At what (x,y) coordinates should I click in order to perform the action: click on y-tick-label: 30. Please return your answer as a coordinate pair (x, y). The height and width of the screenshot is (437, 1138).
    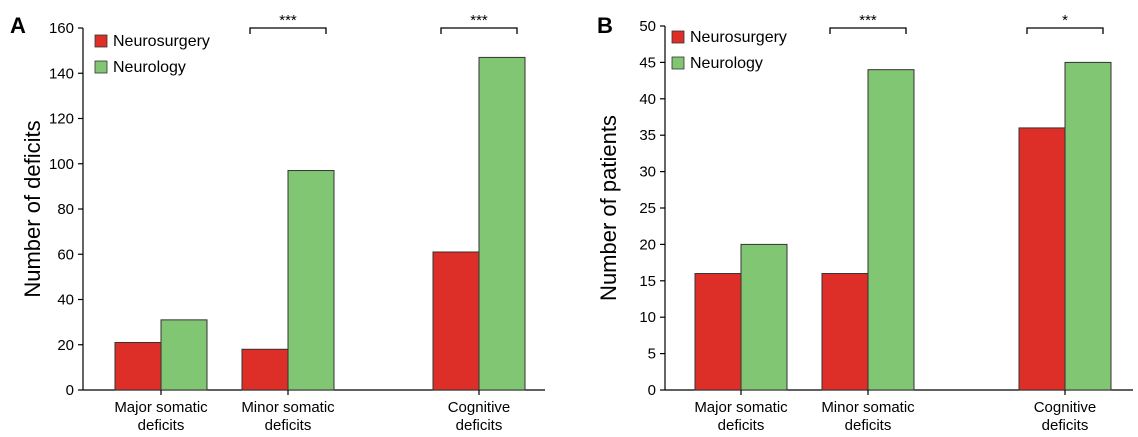
    Looking at the image, I should click on (647, 172).